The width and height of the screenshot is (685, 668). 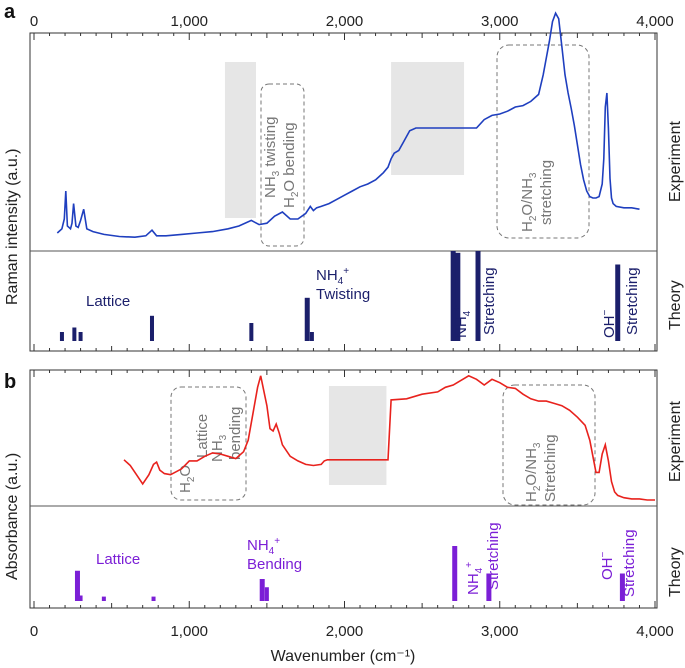 I want to click on lattice-label-b: Lattice, so click(x=118, y=559).